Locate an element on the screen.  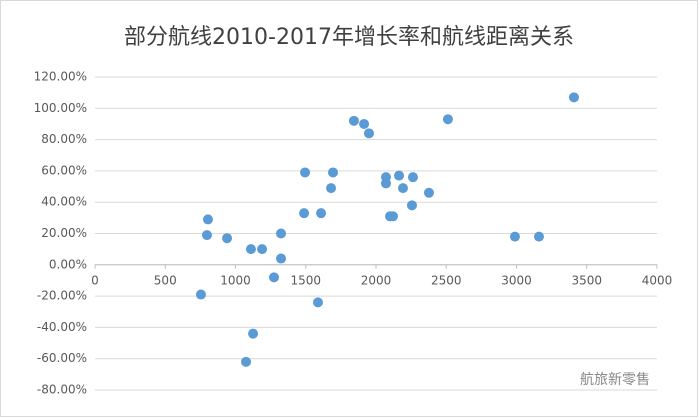
x-tick-label: 3000 is located at coordinates (516, 280).